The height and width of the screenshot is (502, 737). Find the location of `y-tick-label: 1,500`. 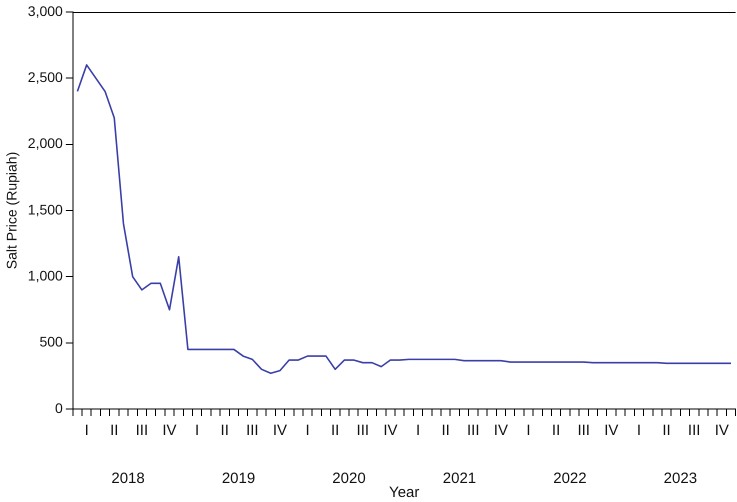

y-tick-label: 1,500 is located at coordinates (46, 209).